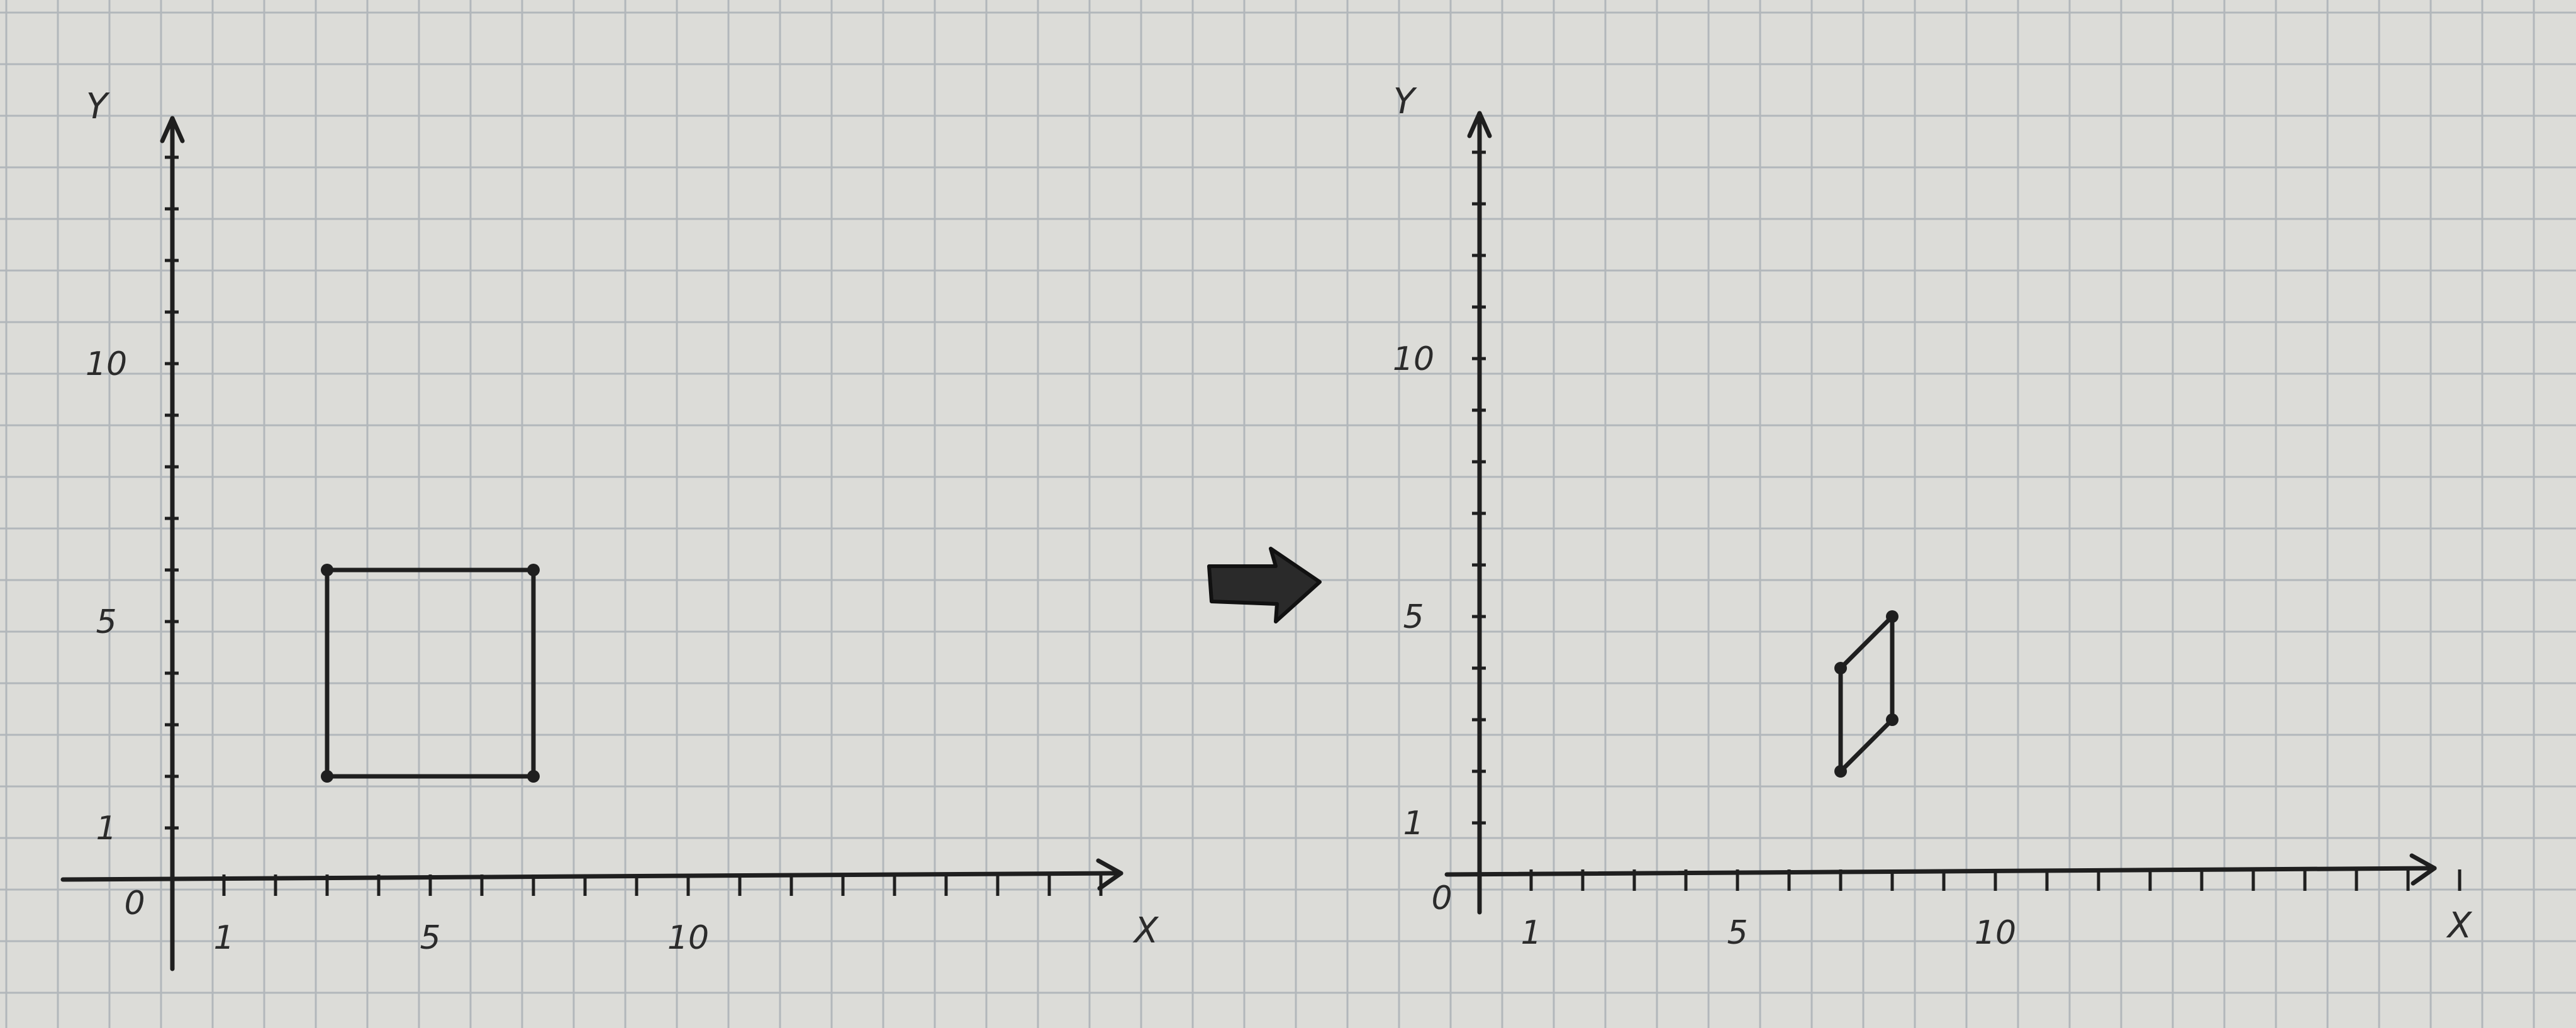 Image resolution: width=2576 pixels, height=1028 pixels. Describe the element at coordinates (1264, 585) in the screenshot. I see `right-arrow-icon` at that location.